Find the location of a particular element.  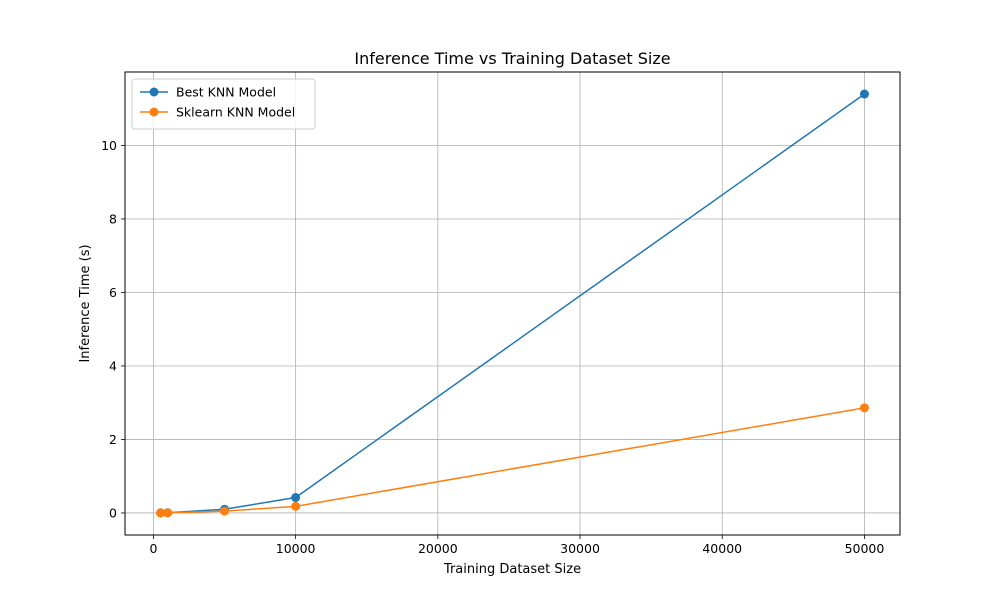

y-tick-label: 2 is located at coordinates (113, 439).